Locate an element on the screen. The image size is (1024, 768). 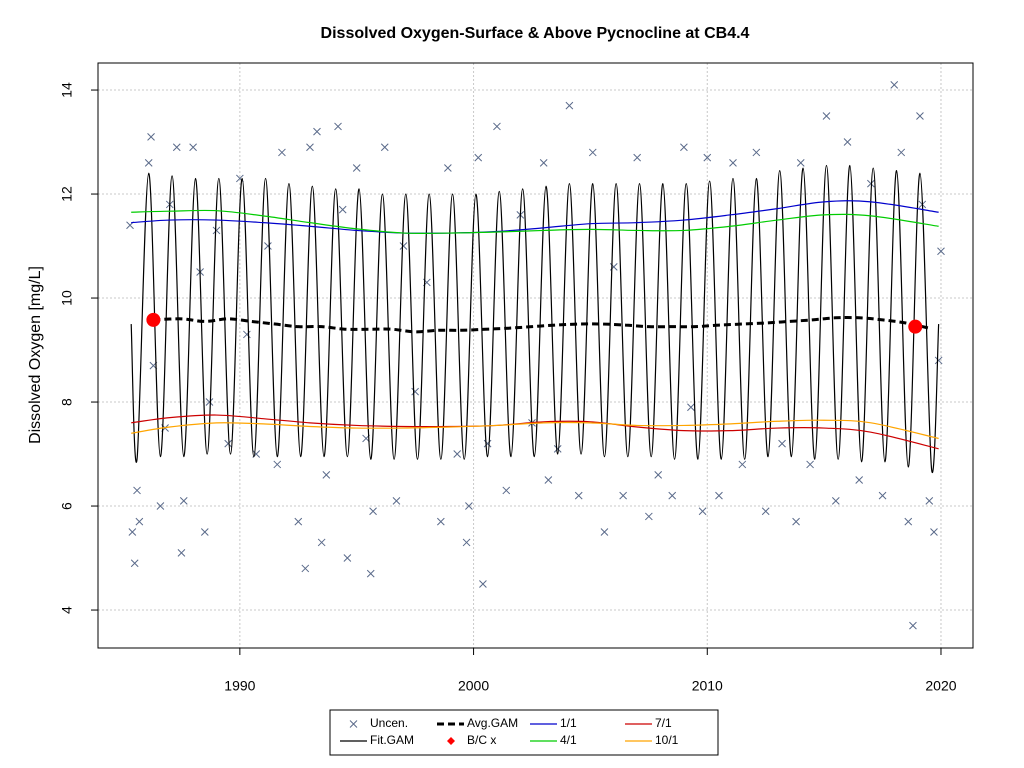
y-tick-label: 6 is located at coordinates (67, 506).